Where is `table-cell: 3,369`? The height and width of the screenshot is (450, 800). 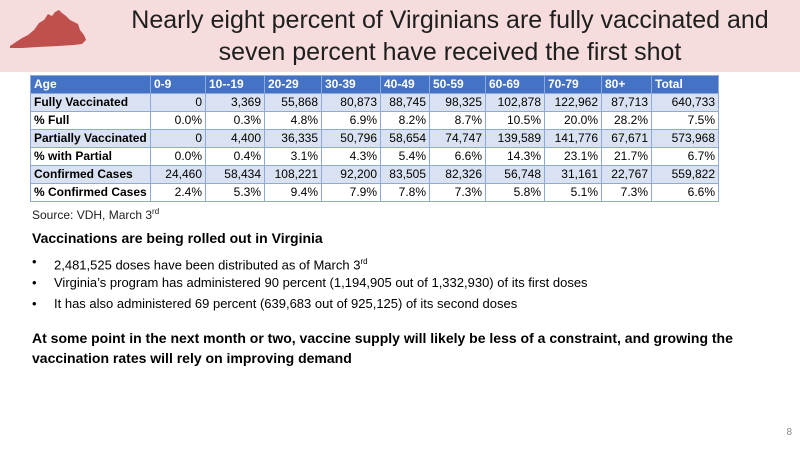
table-cell: 3,369 is located at coordinates (235, 102).